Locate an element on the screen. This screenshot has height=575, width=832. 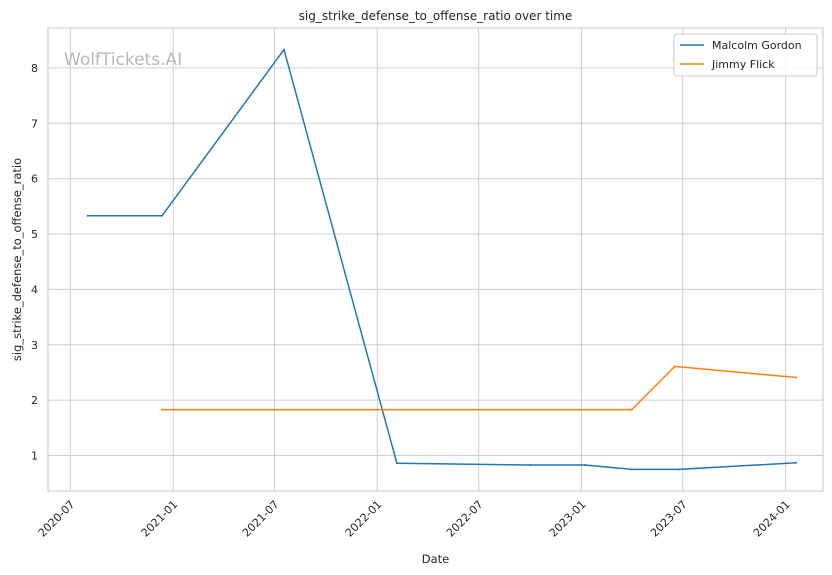
y-tick-label: 3 is located at coordinates (34, 345).